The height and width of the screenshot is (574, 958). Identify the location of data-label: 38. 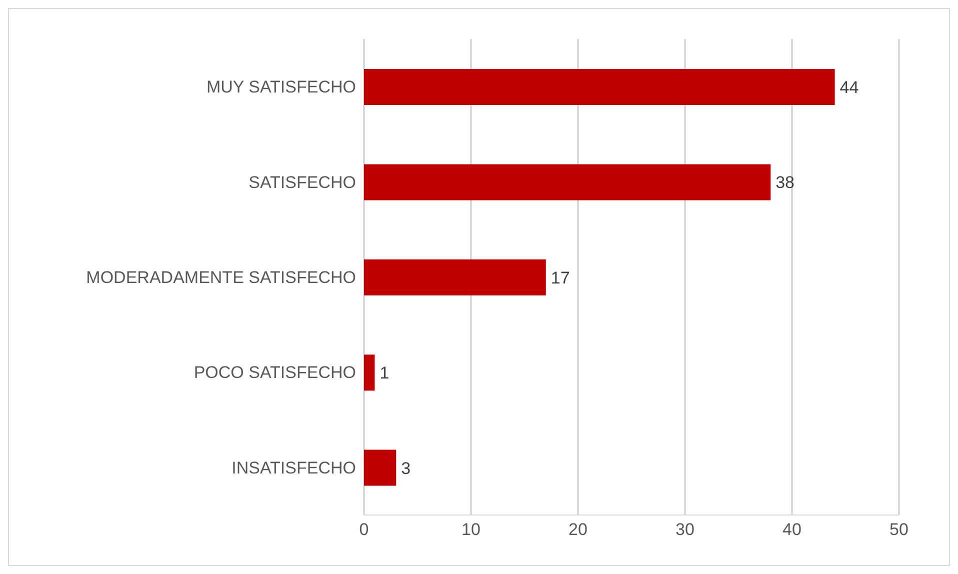
(785, 182).